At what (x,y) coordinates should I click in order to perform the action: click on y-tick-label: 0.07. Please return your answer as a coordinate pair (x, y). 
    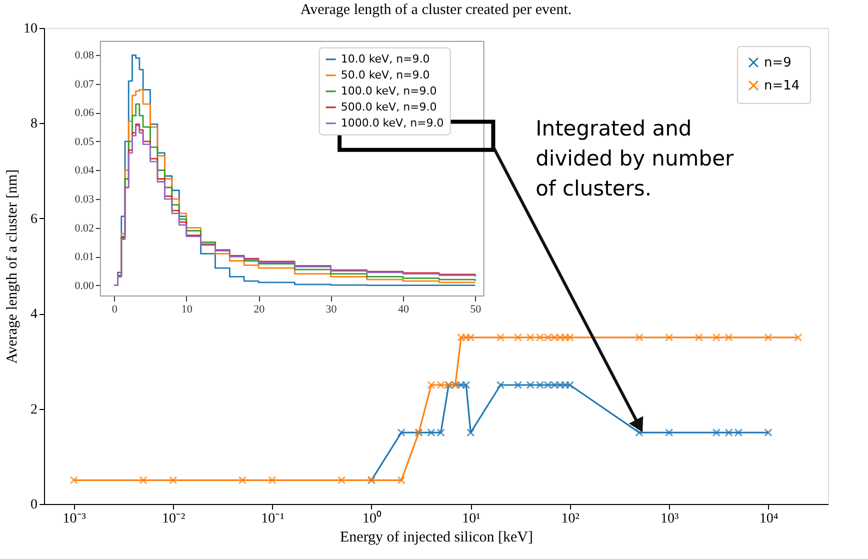
    Looking at the image, I should click on (84, 84).